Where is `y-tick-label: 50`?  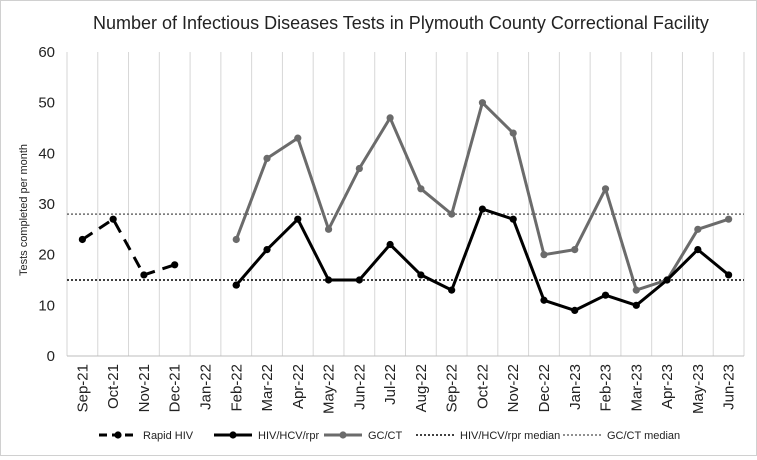 y-tick-label: 50 is located at coordinates (46, 103).